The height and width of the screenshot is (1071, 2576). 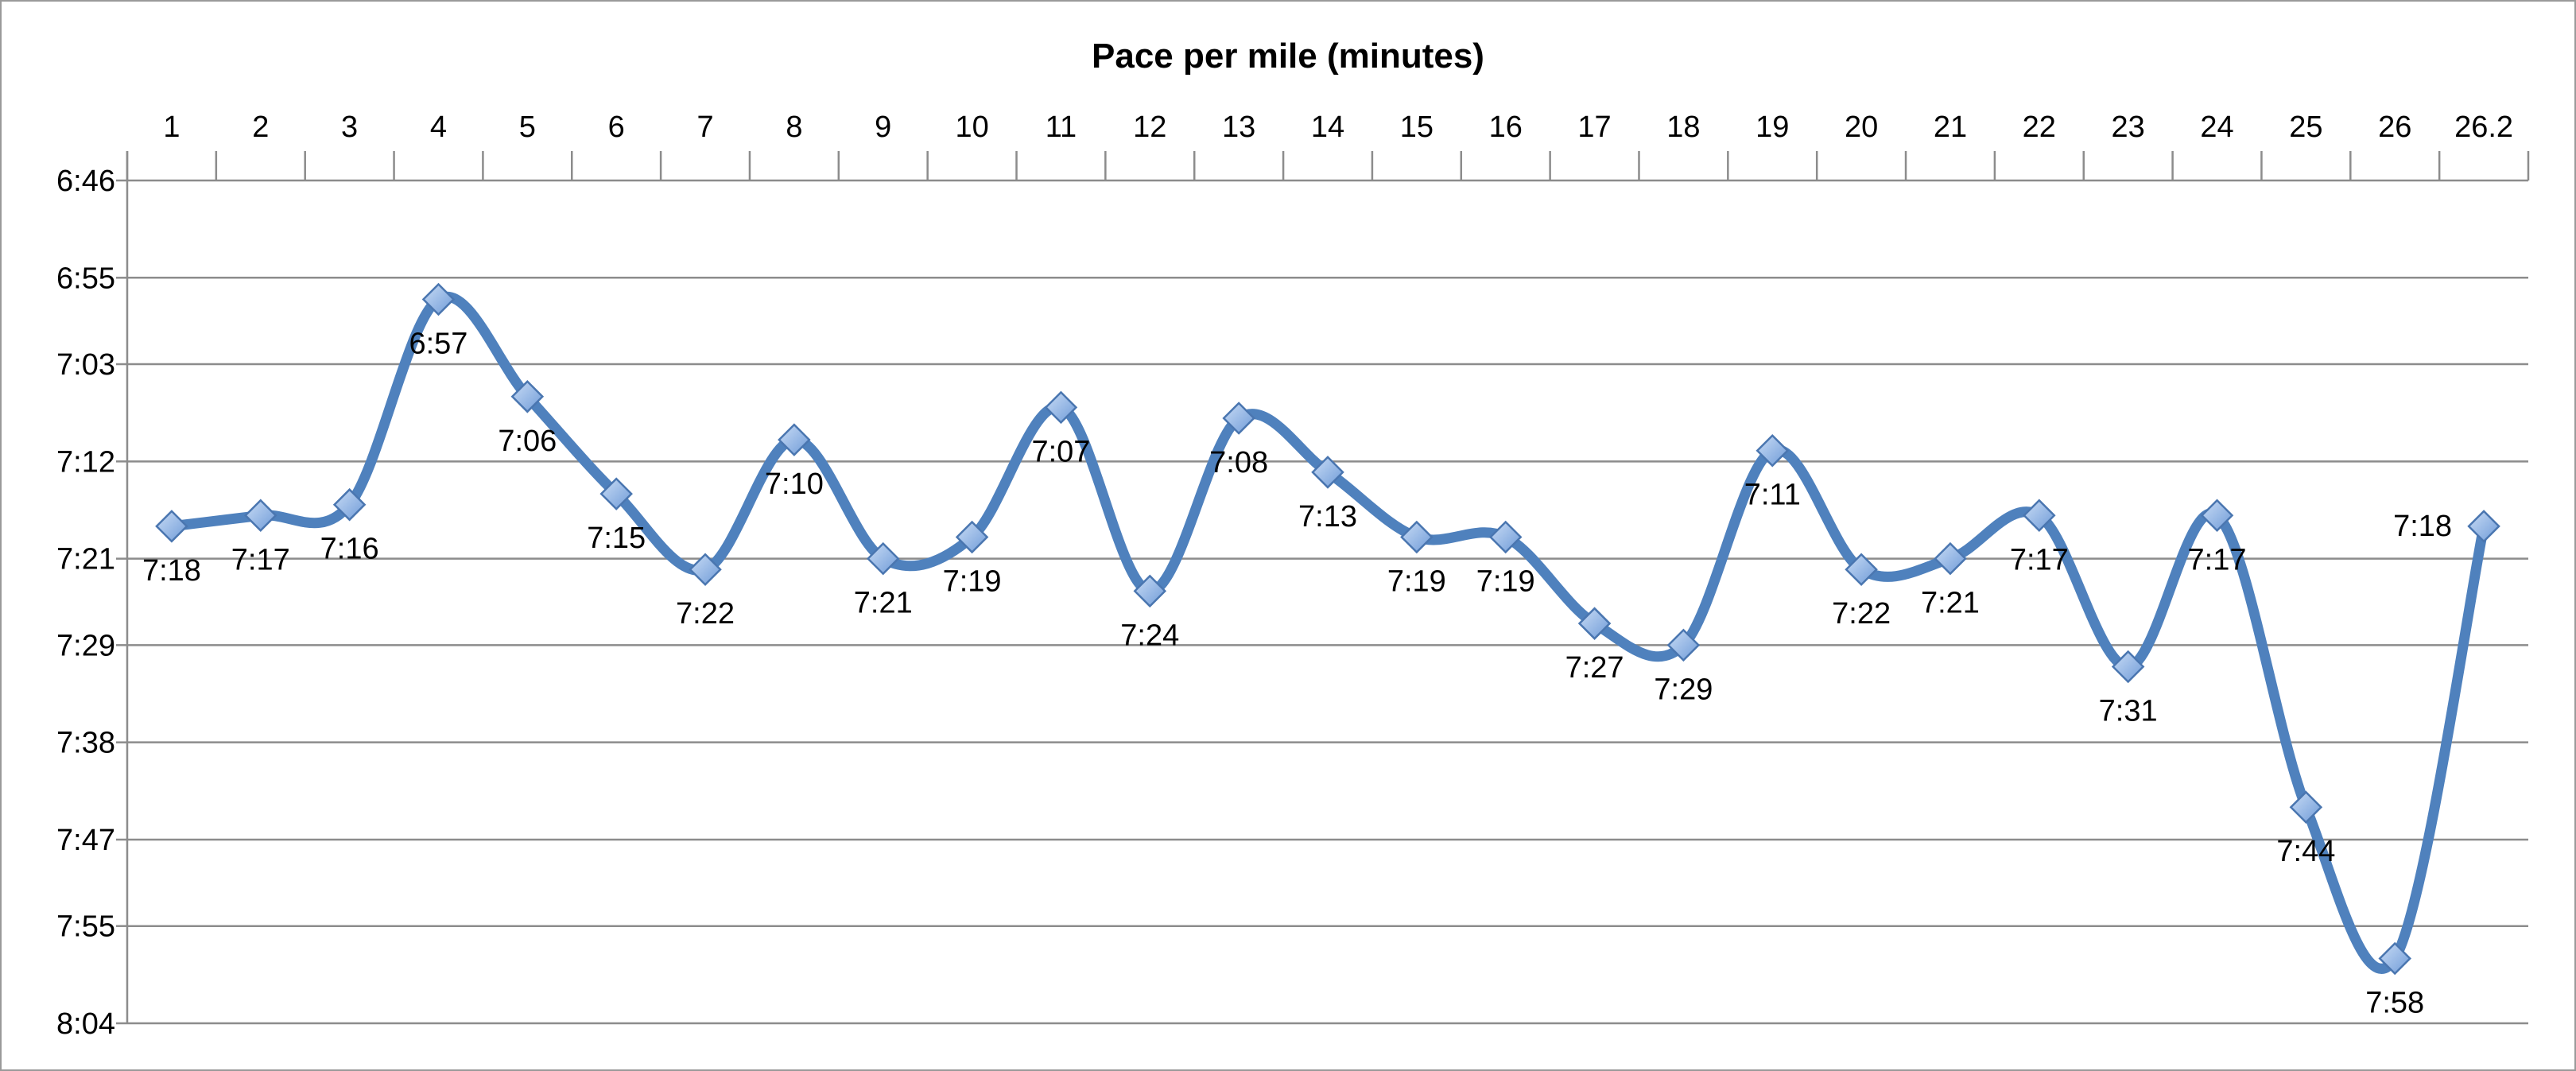 I want to click on data-label: 7:31, so click(x=2128, y=711).